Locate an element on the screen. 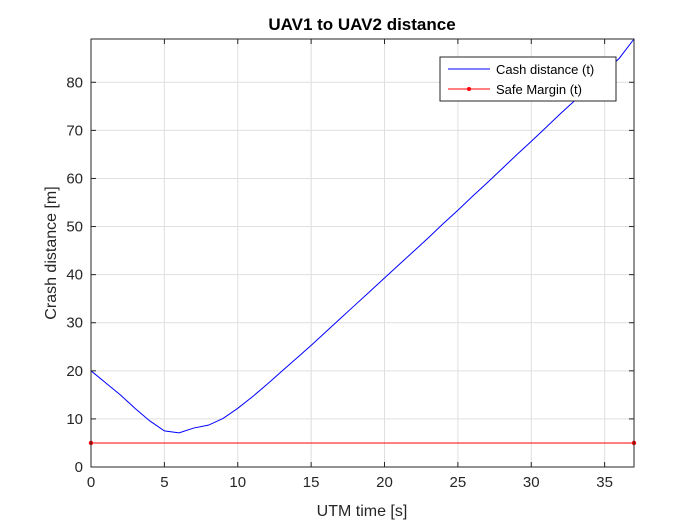 The width and height of the screenshot is (700, 525). x-tick-label: 30 is located at coordinates (531, 482).